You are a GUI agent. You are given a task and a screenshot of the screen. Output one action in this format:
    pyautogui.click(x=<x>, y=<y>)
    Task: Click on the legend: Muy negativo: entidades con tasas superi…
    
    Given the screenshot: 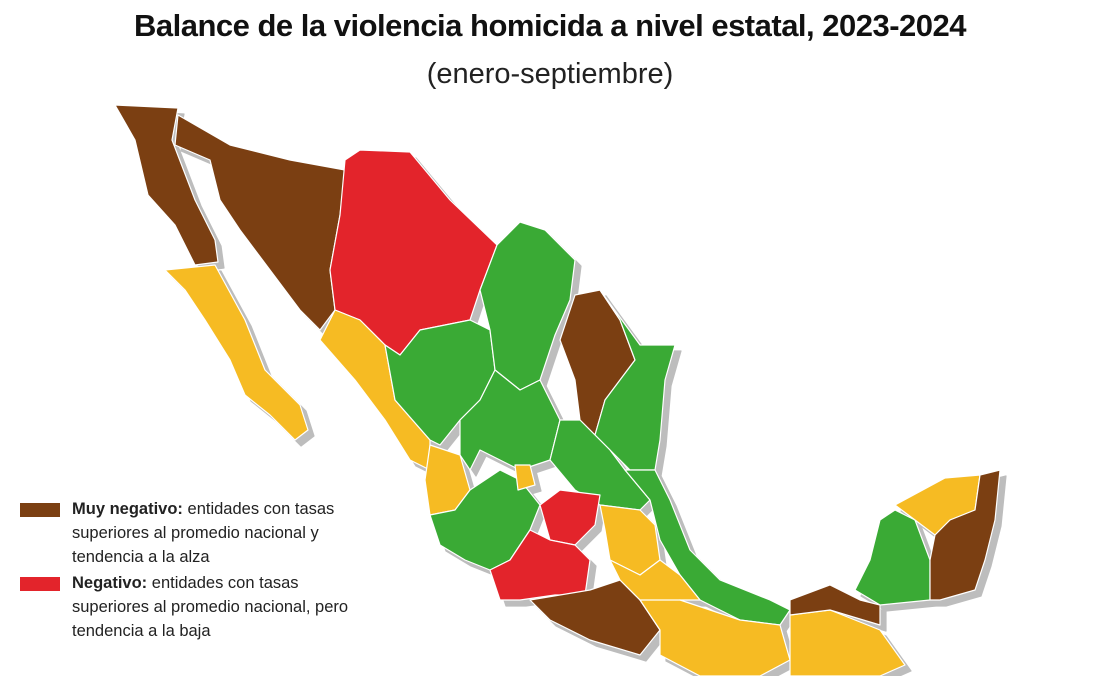 What is the action you would take?
    pyautogui.click(x=210, y=571)
    